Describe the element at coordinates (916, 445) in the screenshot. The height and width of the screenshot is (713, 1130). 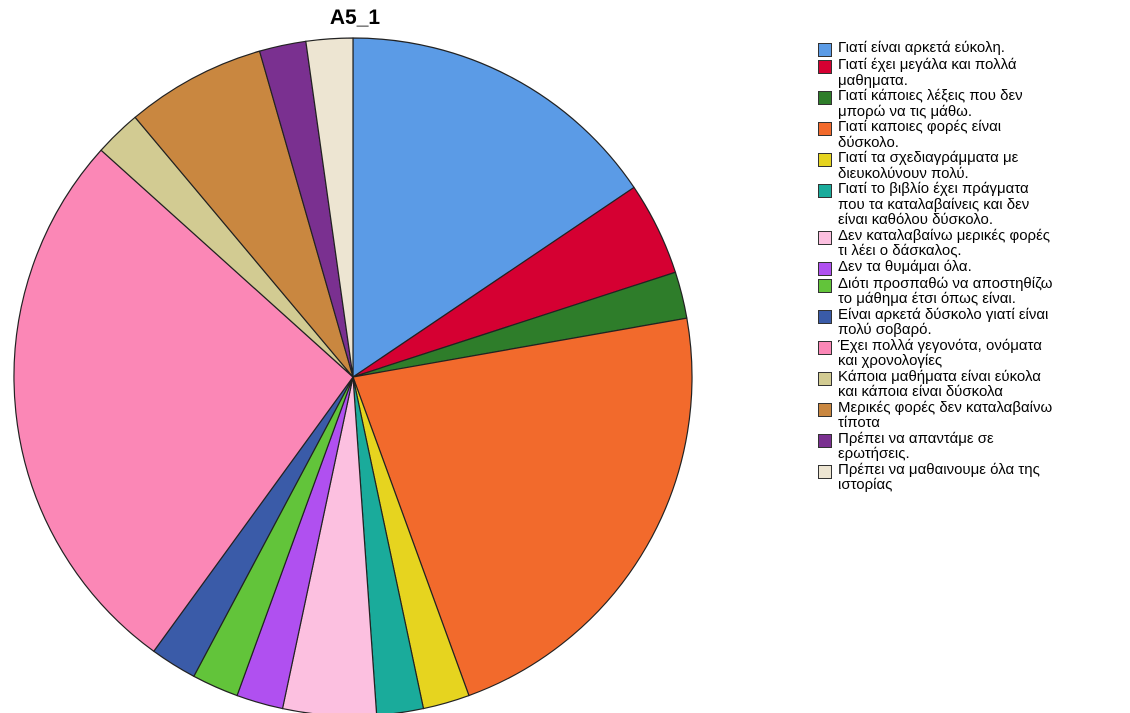
I see `legend-label: Πρέπει να απαντάμε σε ερωτήσεις.` at that location.